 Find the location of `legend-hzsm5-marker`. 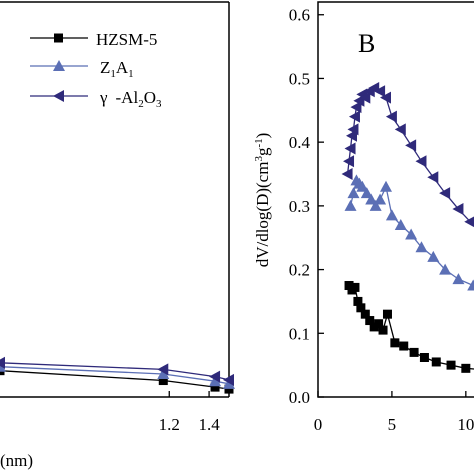

legend-hzsm5-marker is located at coordinates (58, 38).